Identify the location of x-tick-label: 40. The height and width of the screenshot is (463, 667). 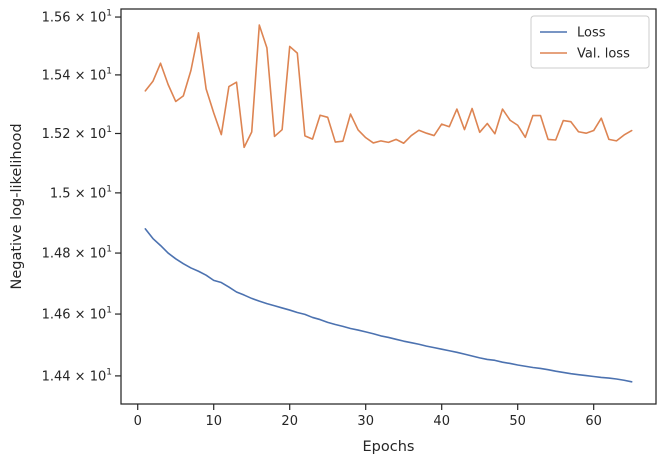
(441, 421).